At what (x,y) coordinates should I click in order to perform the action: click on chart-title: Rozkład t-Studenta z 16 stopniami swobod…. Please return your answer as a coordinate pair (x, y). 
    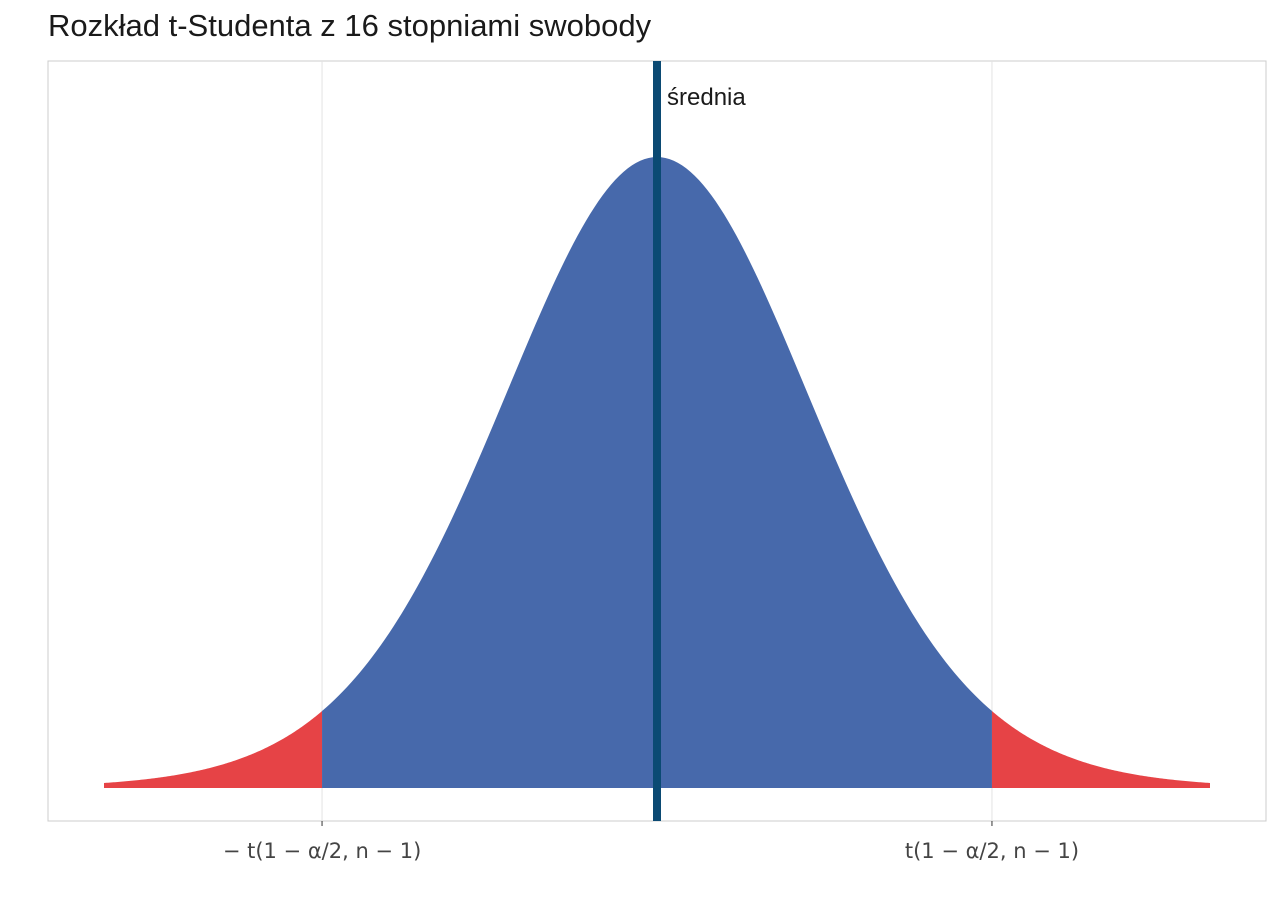
    Looking at the image, I should click on (350, 25).